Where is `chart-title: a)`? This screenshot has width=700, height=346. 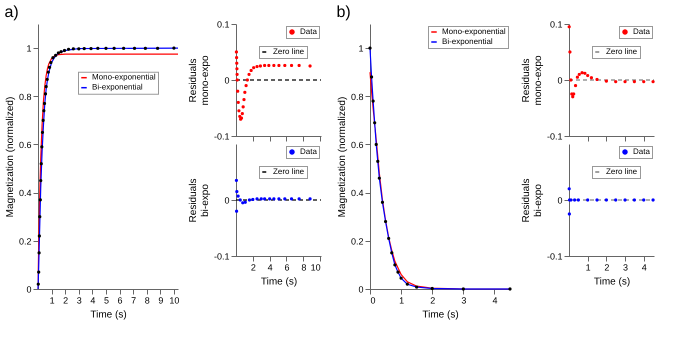 chart-title: a) is located at coordinates (11, 12).